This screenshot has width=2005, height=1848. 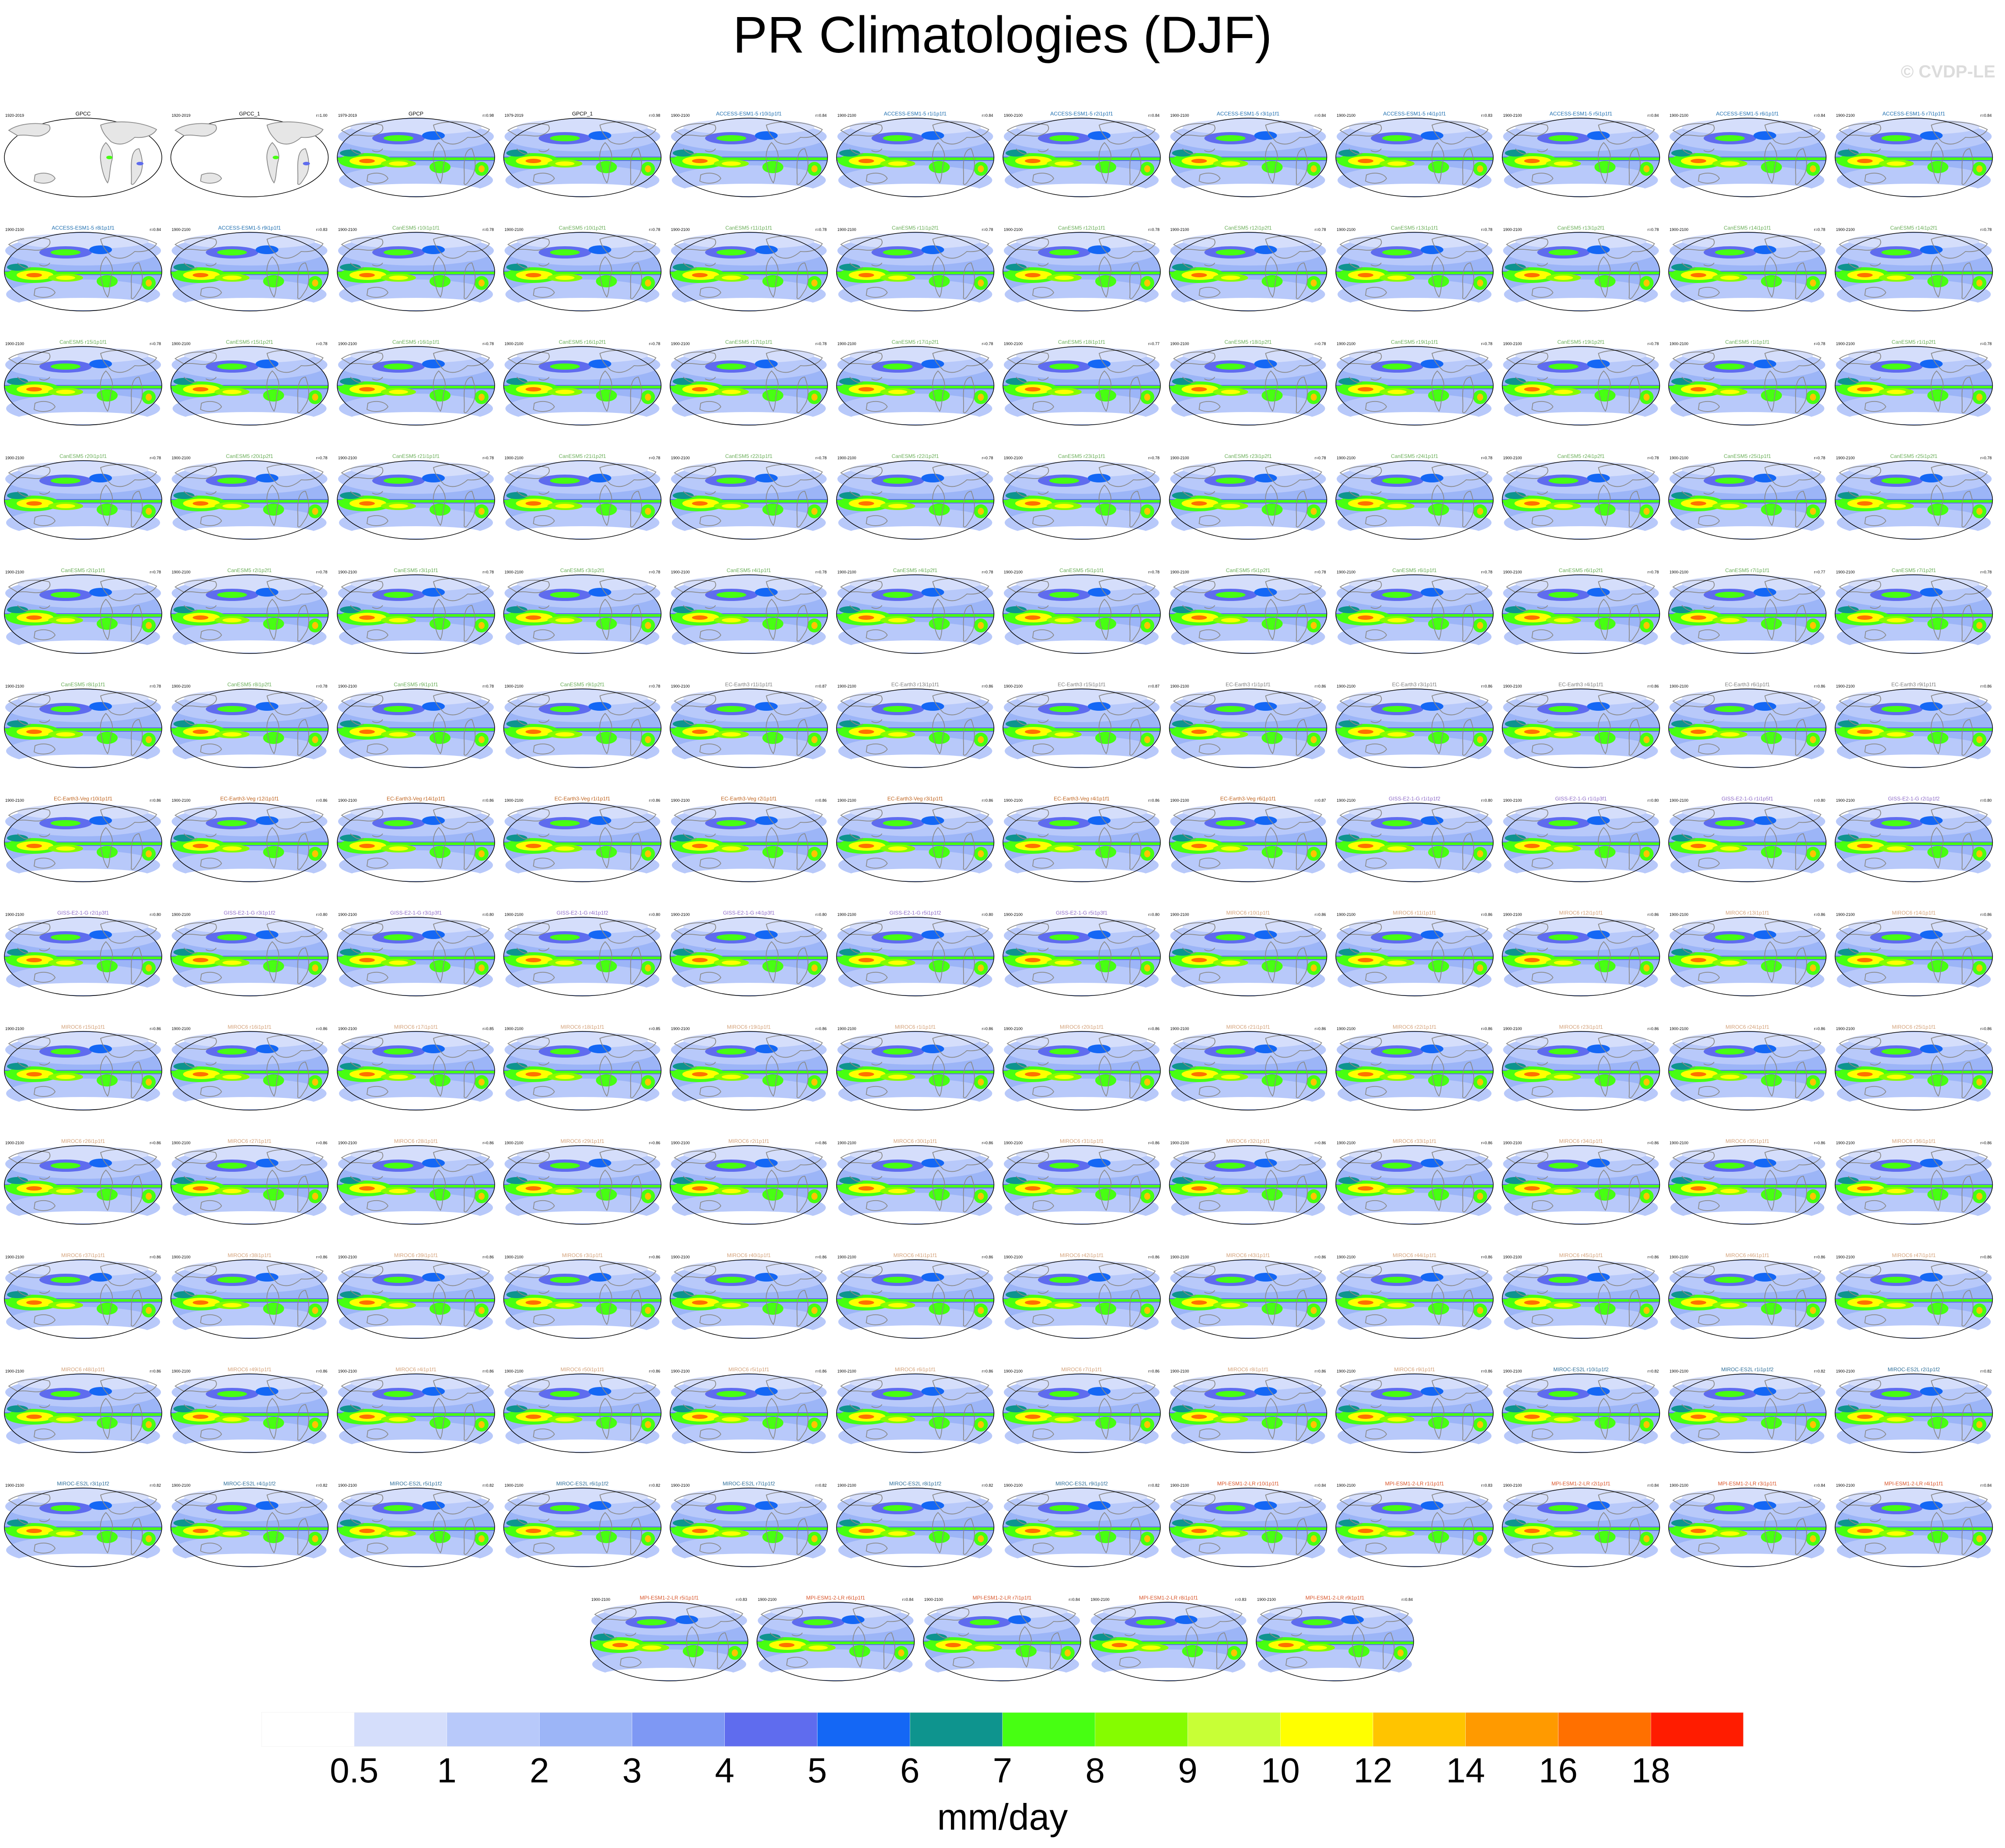 I want to click on map-panel: CanESM5 r7i1p2f1 1900-2100 r=0.78, so click(x=1914, y=610).